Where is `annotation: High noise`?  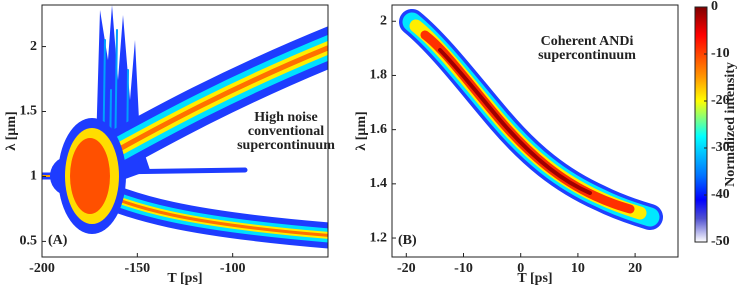 annotation: High noise is located at coordinates (285, 117).